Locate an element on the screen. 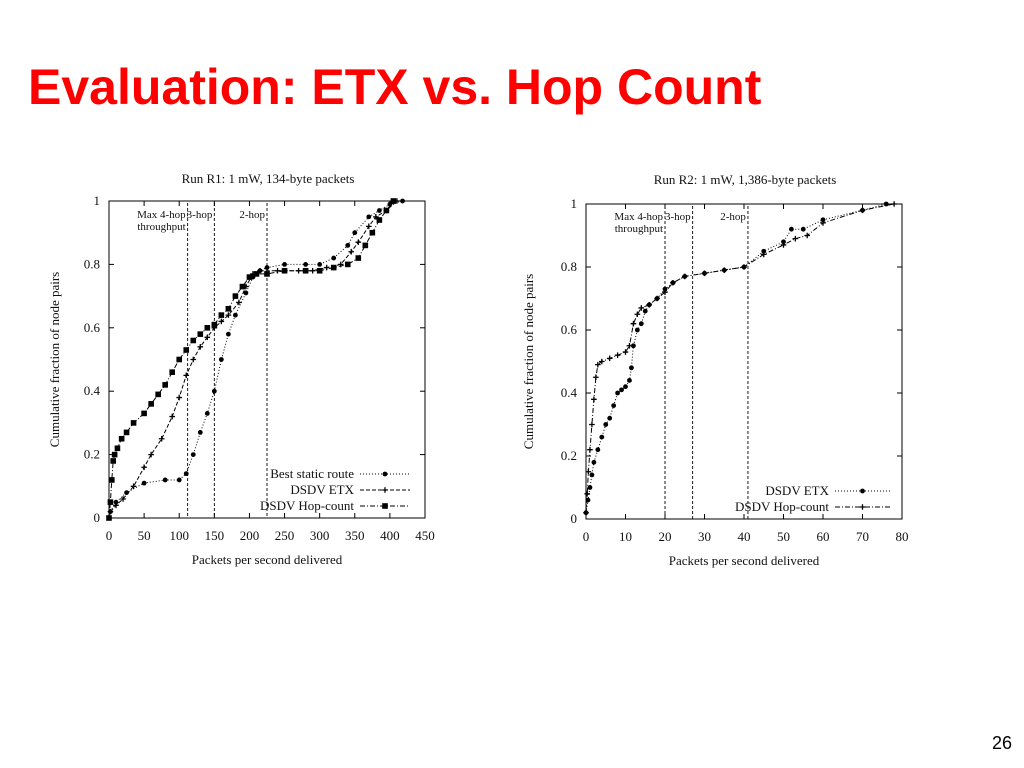  series-dsdv-hop-count is located at coordinates (251, 359).